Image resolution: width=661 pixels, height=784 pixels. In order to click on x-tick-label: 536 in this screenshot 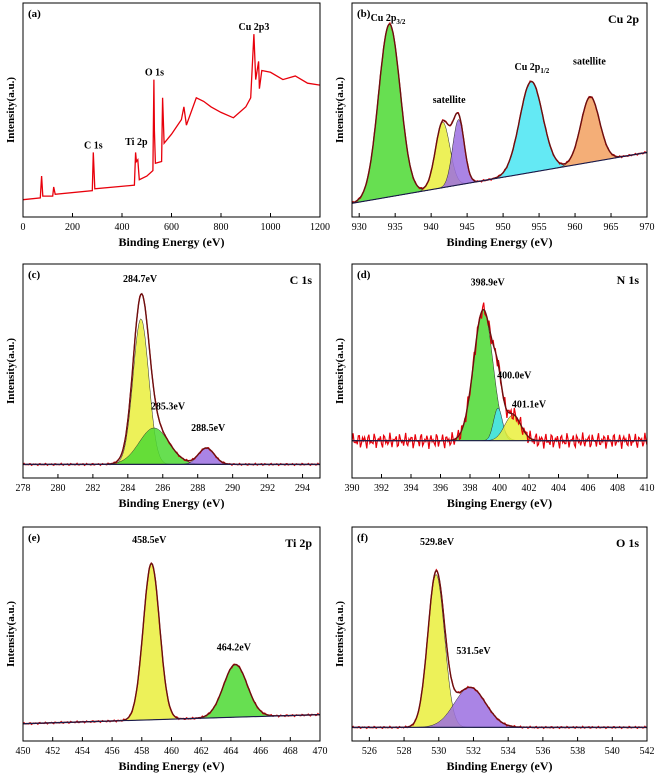, I will do `click(542, 751)`.